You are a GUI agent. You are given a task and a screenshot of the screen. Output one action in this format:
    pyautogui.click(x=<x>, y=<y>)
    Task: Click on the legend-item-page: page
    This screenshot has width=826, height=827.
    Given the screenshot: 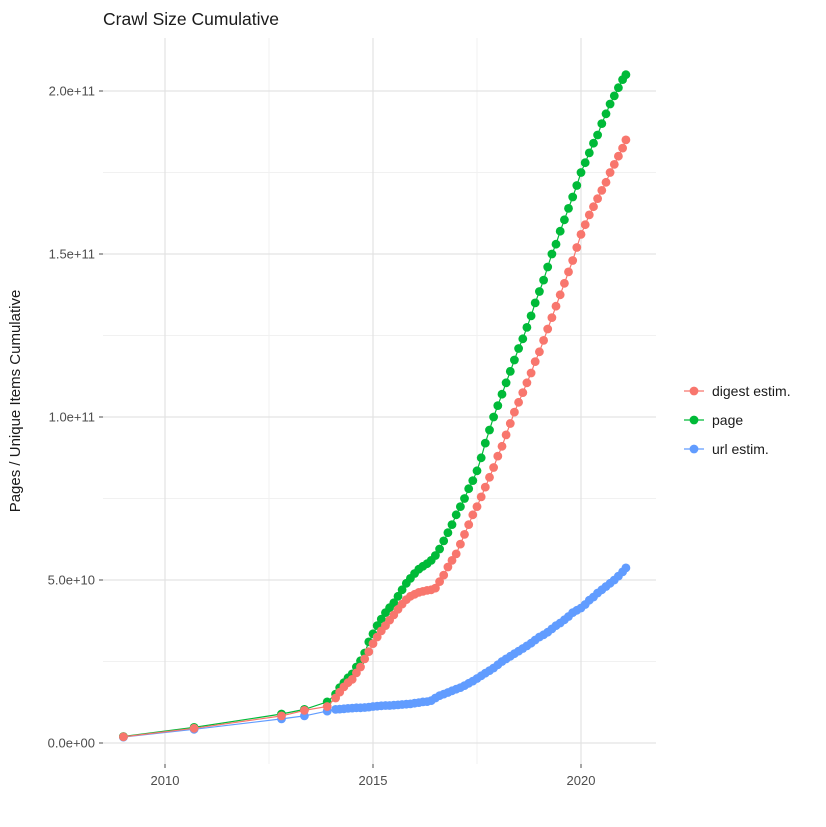 What is the action you would take?
    pyautogui.click(x=713, y=420)
    